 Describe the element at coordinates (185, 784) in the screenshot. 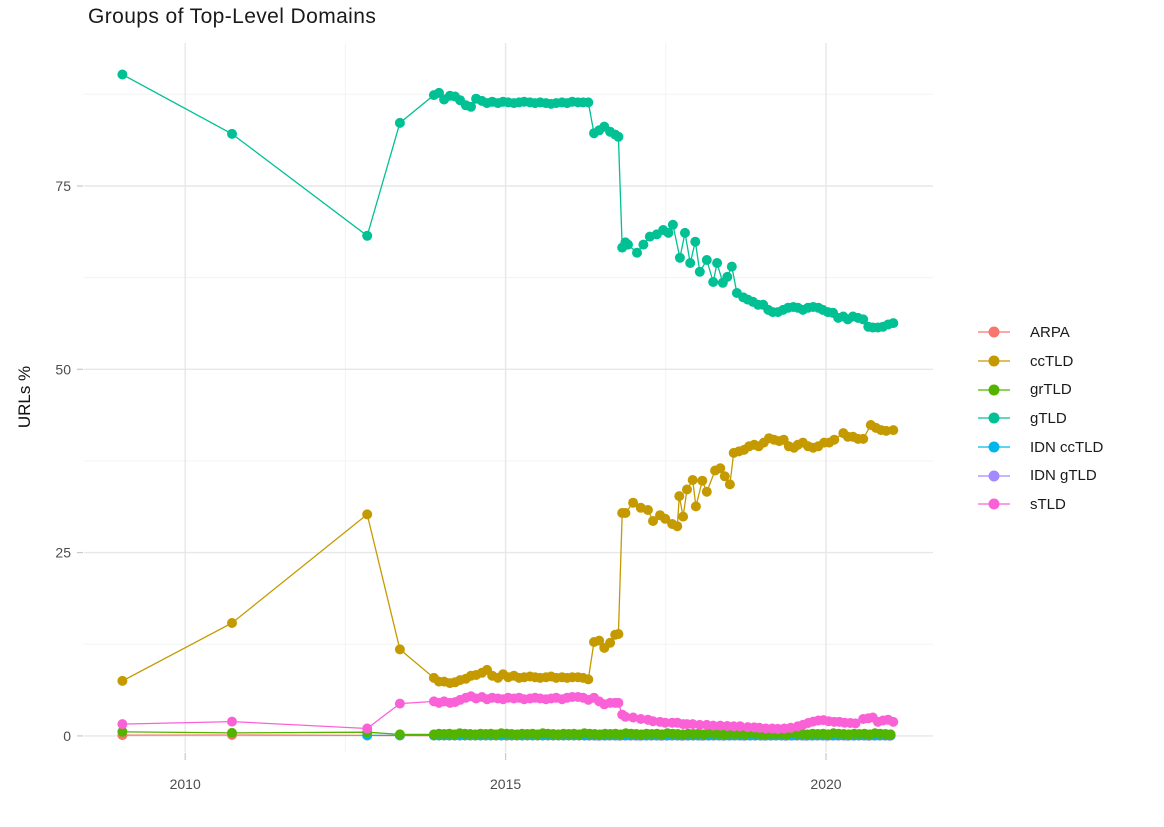

I see `x-tick-label: 2010` at that location.